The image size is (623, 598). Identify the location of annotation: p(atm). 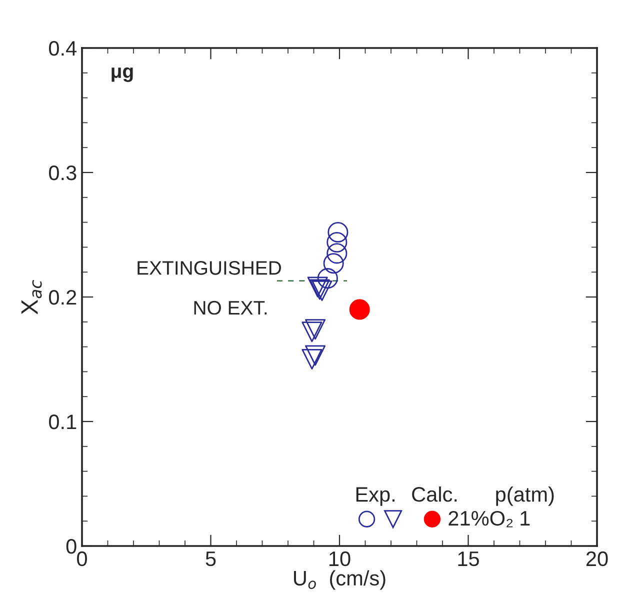
(525, 496).